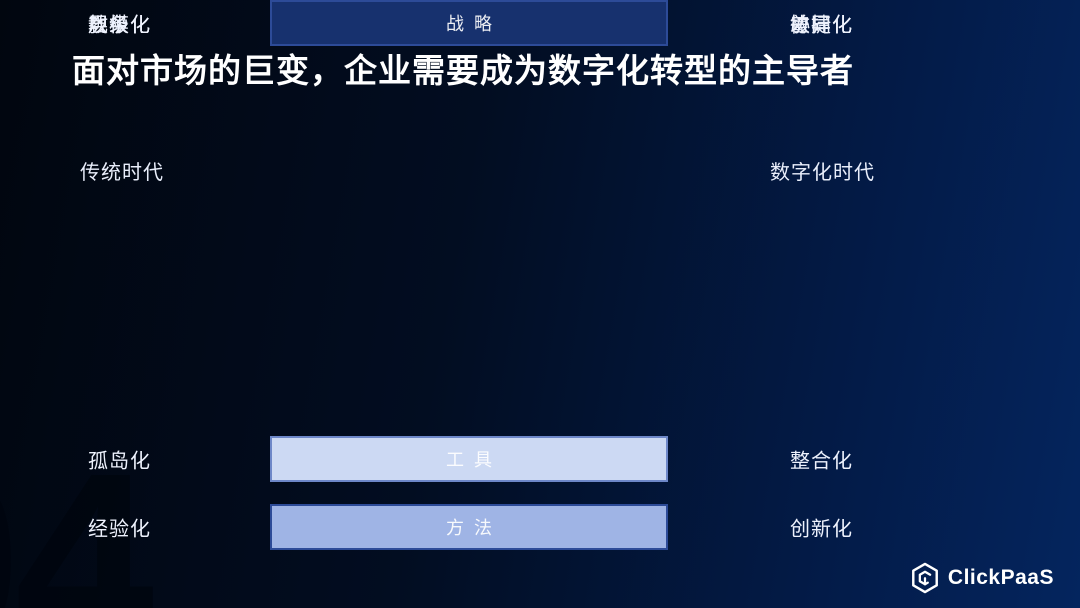 This screenshot has height=608, width=1080. I want to click on digital-label: 创新化, so click(821, 529).